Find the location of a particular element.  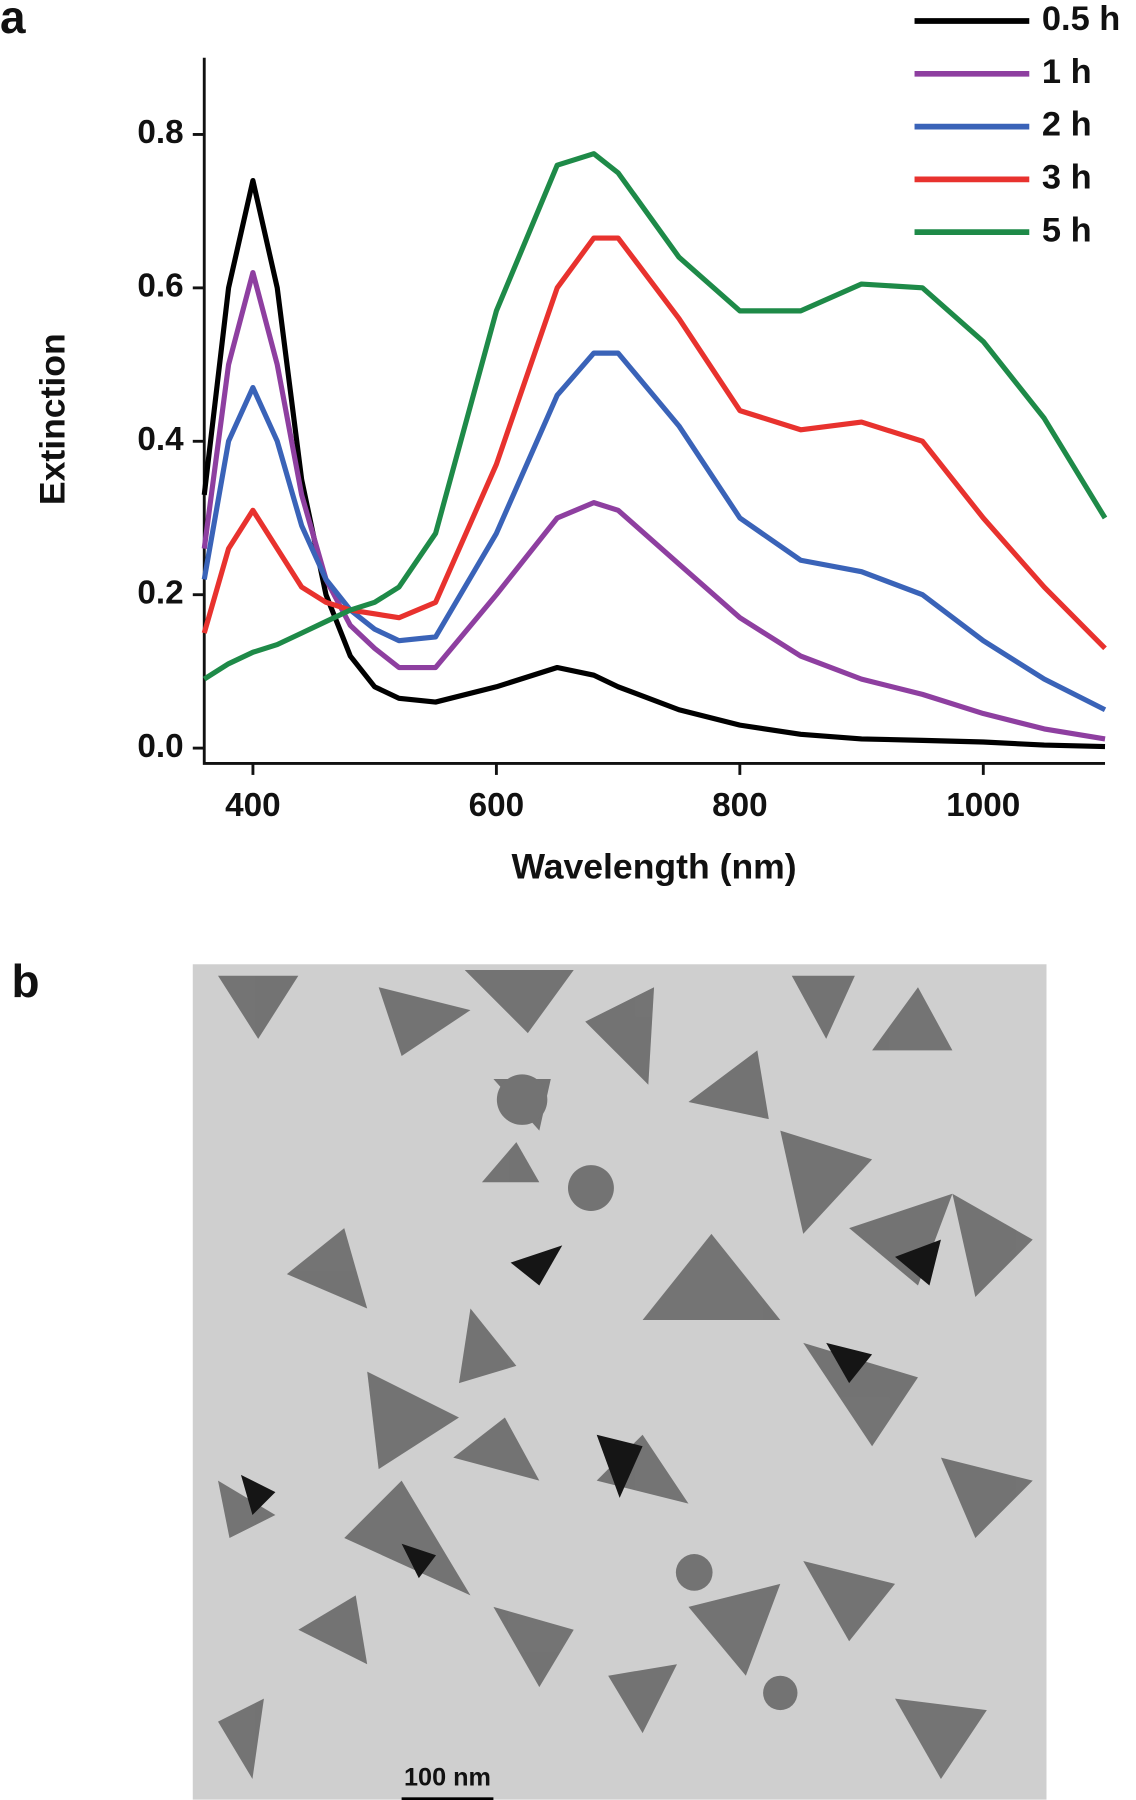

legend-label: 1 h is located at coordinates (1067, 72).